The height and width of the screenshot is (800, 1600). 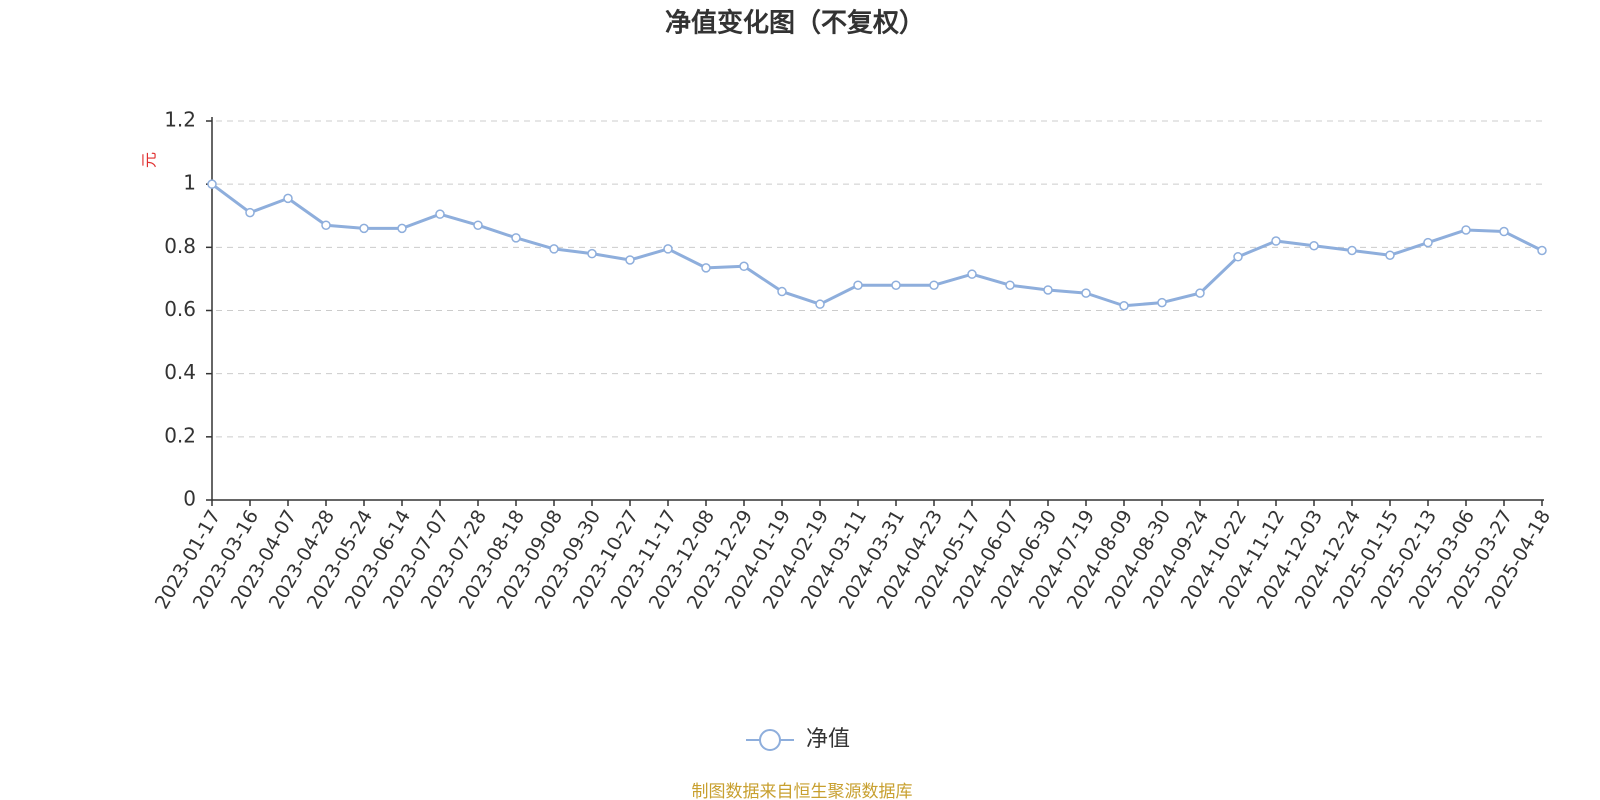 What do you see at coordinates (877, 245) in the screenshot?
I see `series-line` at bounding box center [877, 245].